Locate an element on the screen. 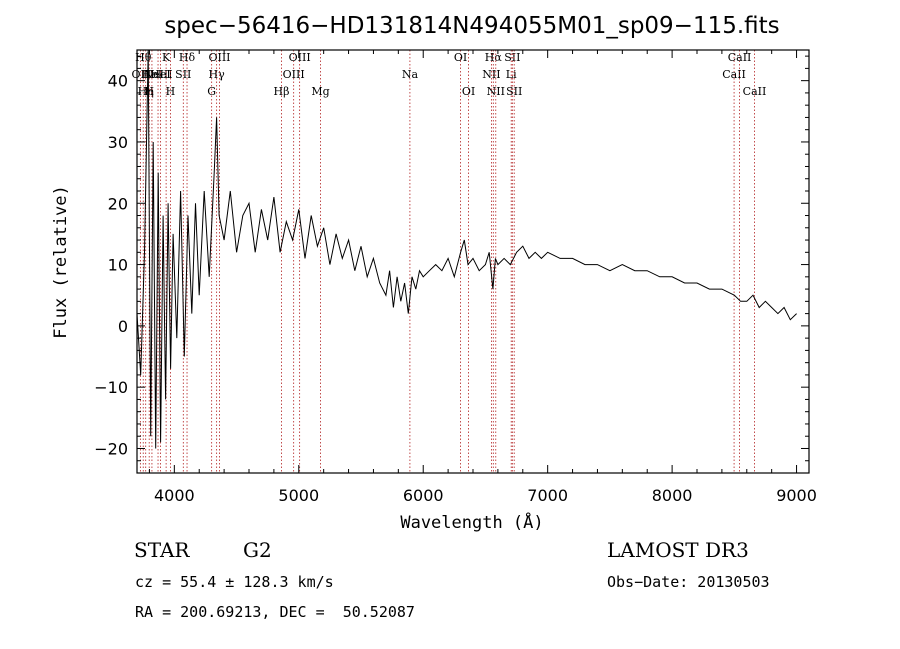 The image size is (900, 649). line-marker-label: Hα is located at coordinates (494, 57).